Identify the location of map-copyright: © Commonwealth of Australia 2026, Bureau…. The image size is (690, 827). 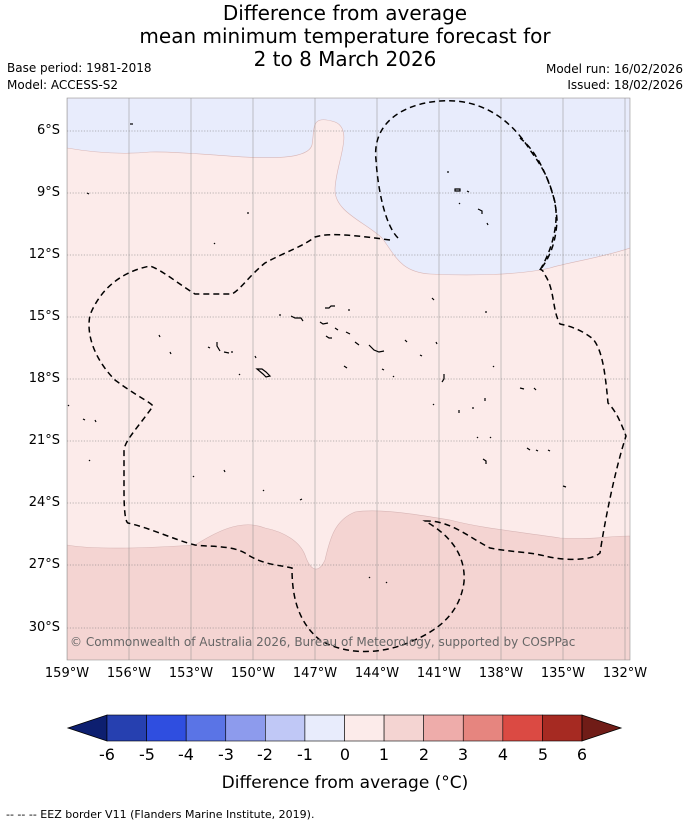
(322, 642).